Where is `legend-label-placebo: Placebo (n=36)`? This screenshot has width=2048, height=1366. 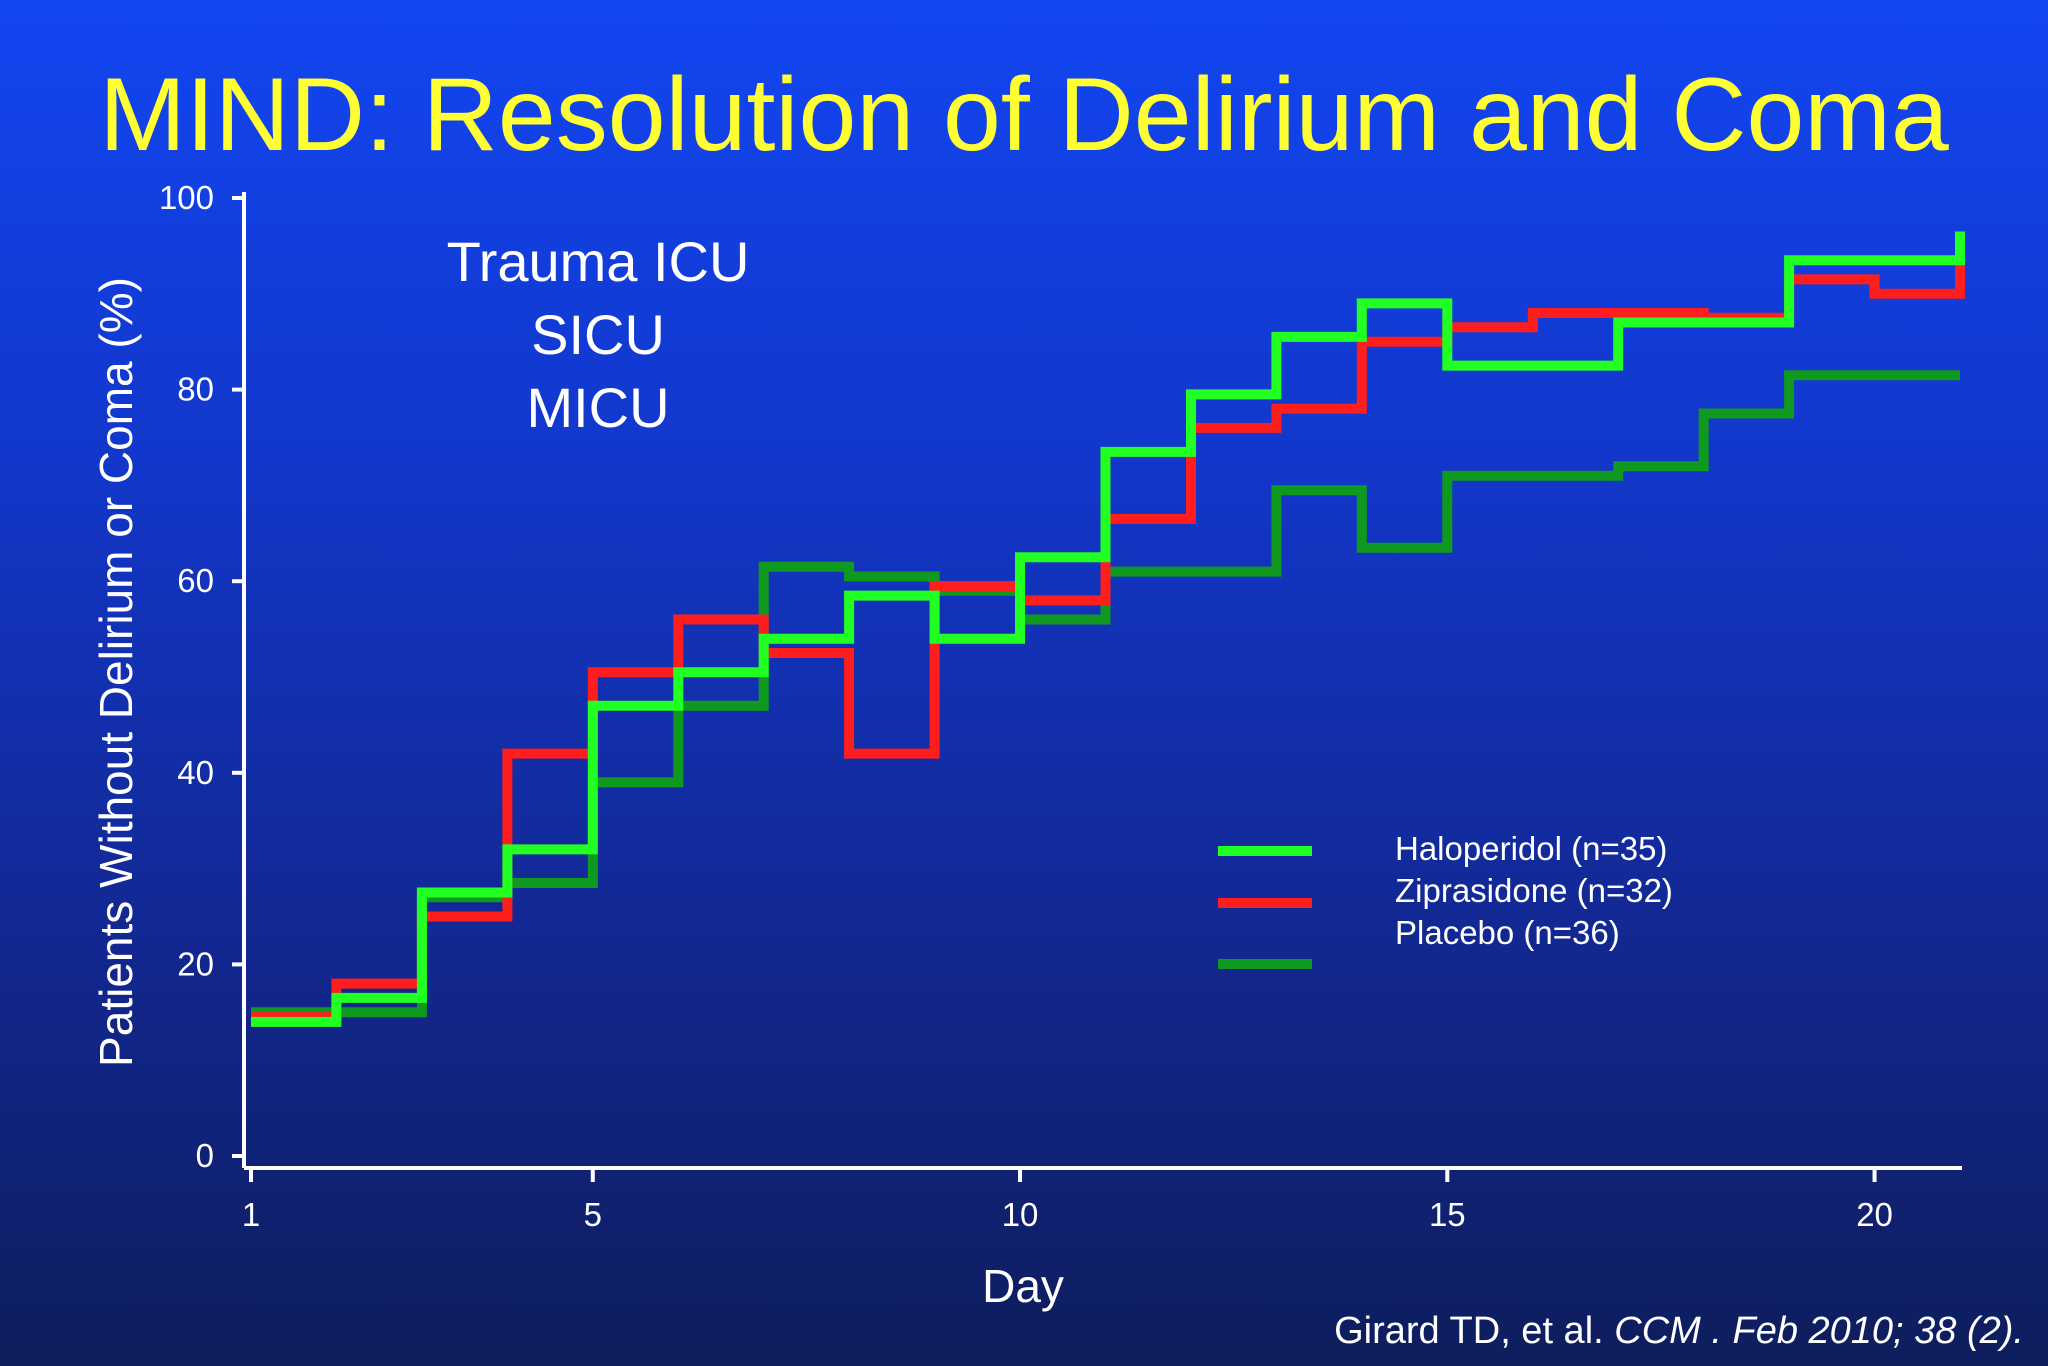
legend-label-placebo: Placebo (n=36) is located at coordinates (1507, 932).